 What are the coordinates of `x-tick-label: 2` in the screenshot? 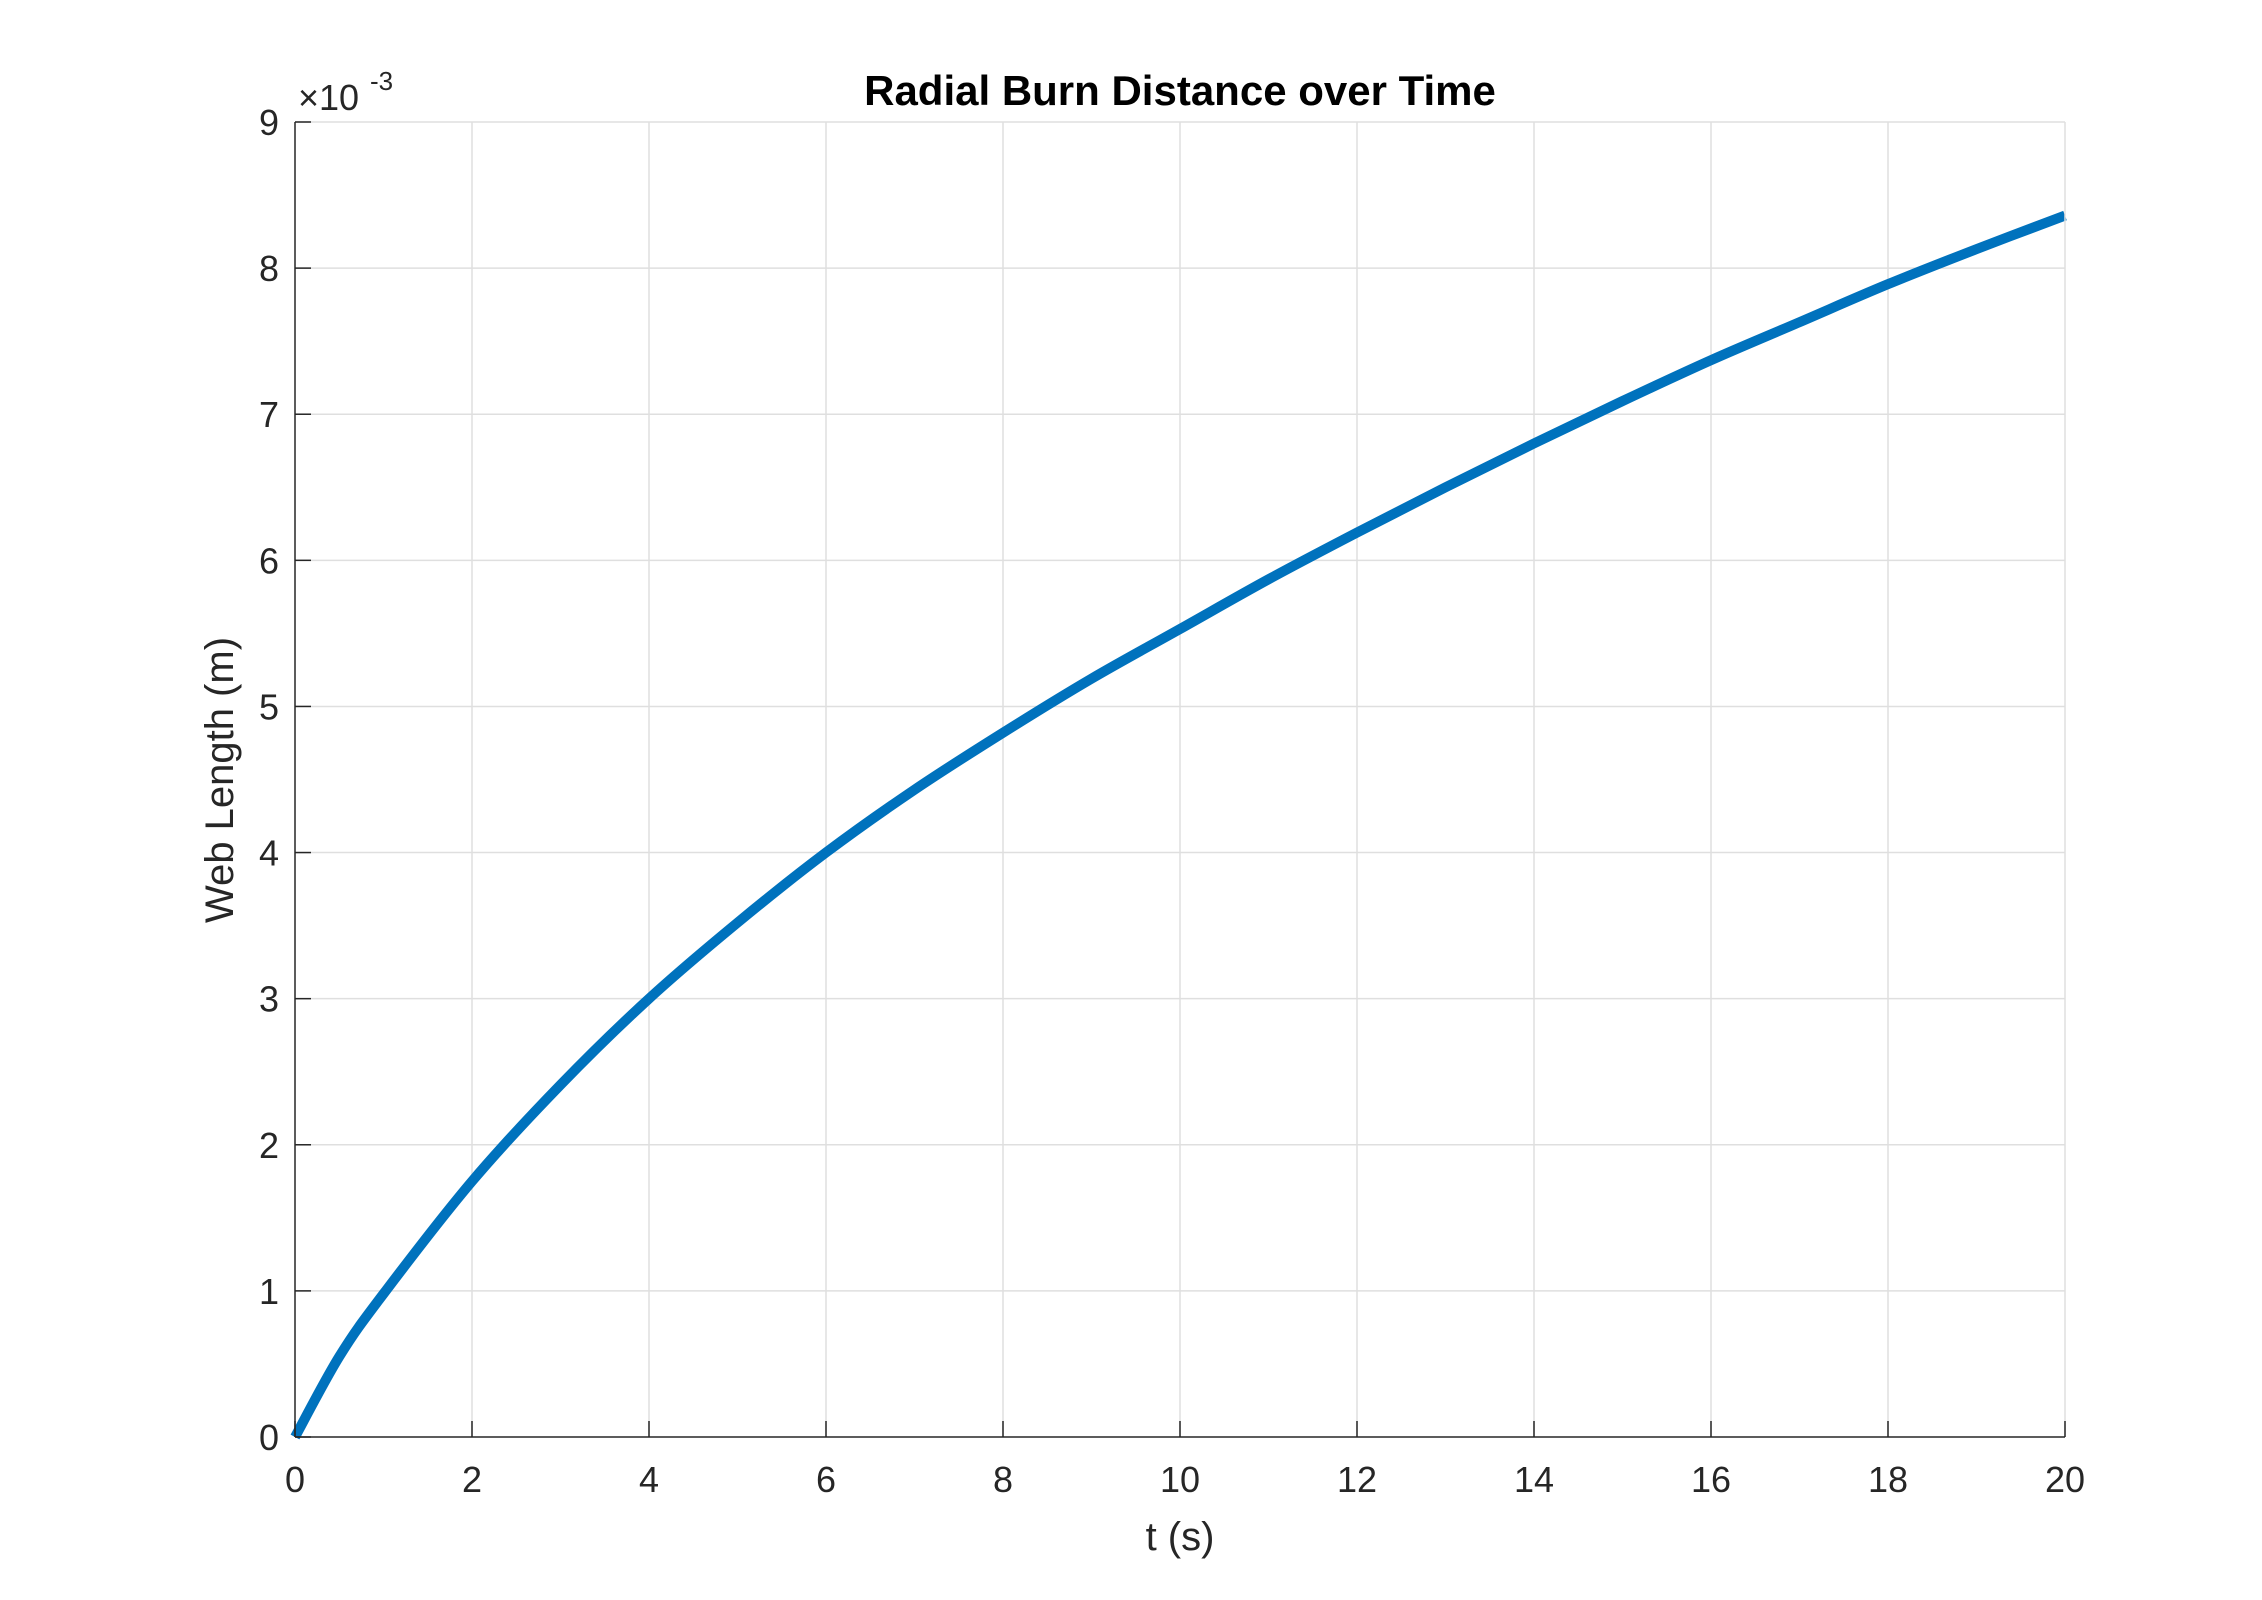 It's located at (472, 1479).